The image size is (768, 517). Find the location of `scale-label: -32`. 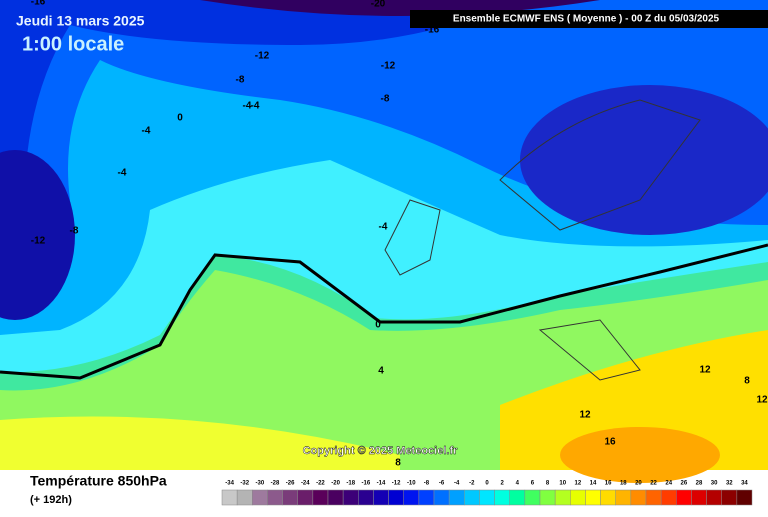

scale-label: -32 is located at coordinates (244, 484).